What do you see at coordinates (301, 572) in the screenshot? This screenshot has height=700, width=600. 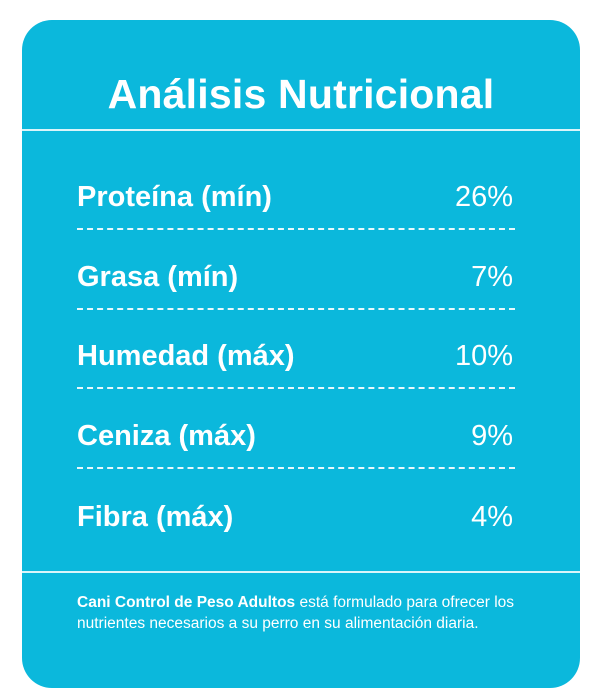 I see `footer-divider` at bounding box center [301, 572].